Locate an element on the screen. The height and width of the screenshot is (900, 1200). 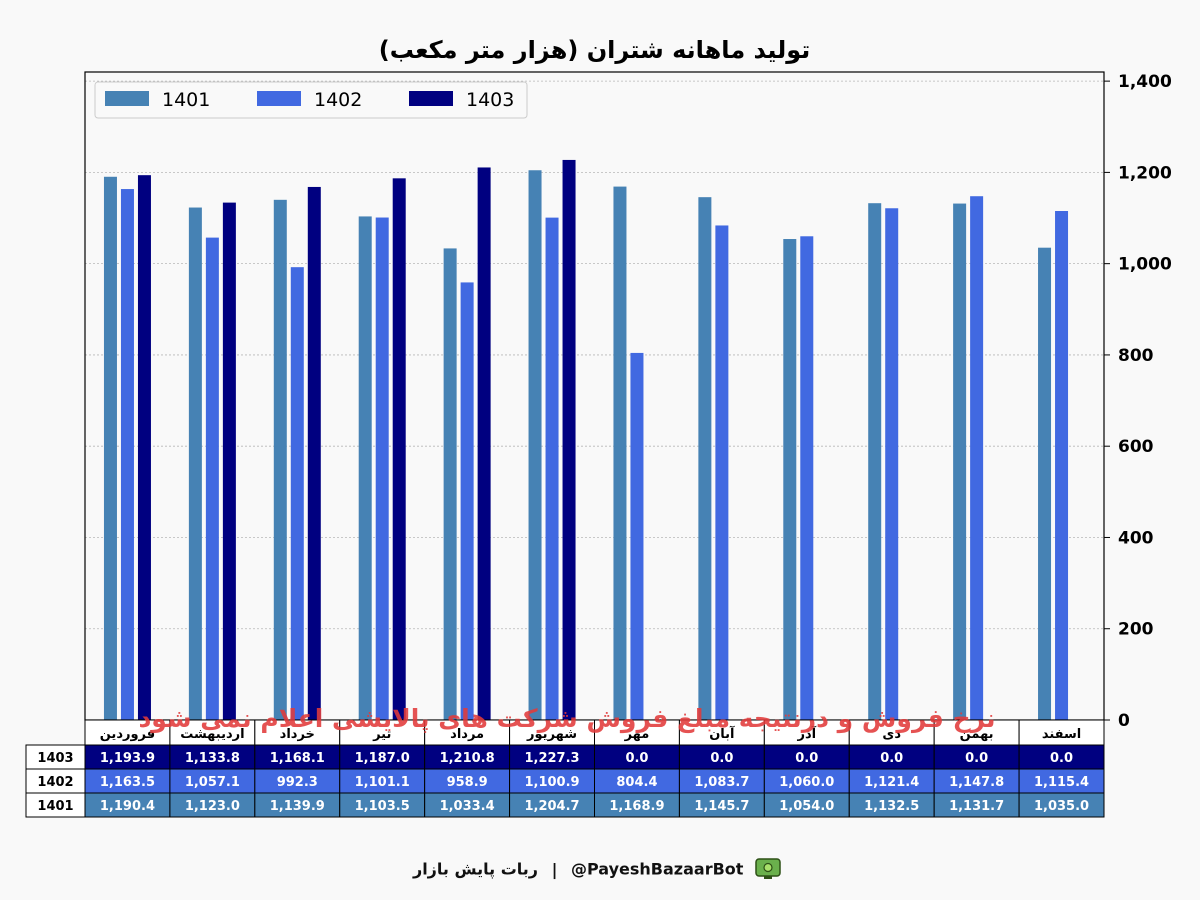
month-label: مهر is located at coordinates (637, 734).